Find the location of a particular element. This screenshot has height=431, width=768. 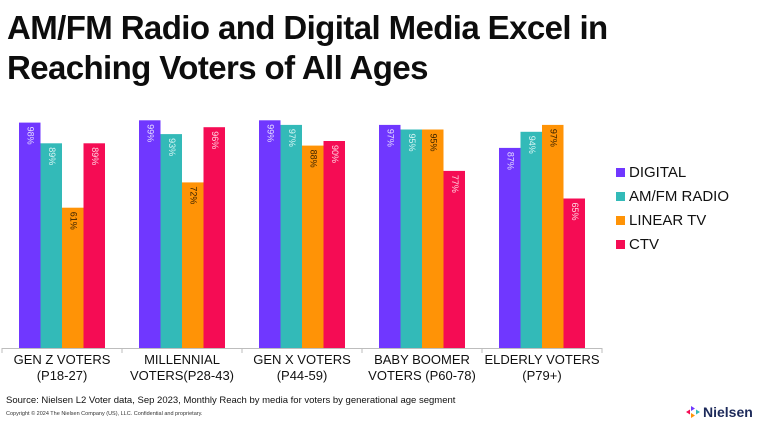

legend-item: LINEAR TV is located at coordinates (672, 220).